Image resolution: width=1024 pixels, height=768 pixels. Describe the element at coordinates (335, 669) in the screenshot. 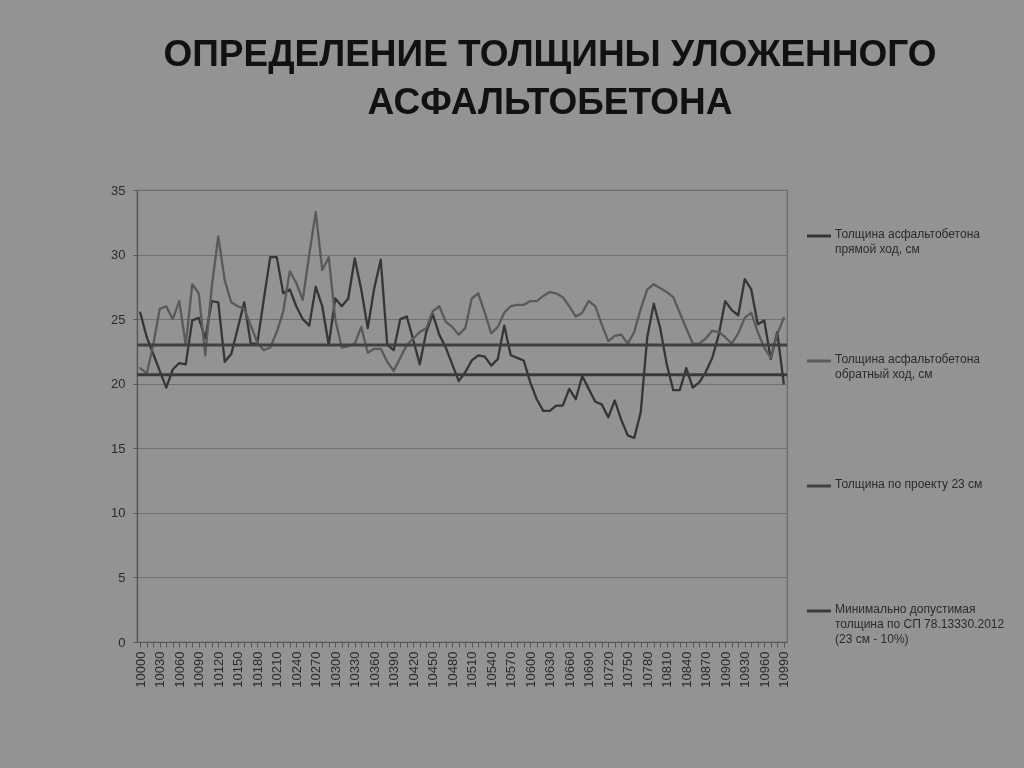

I see `x-tick-label: 10300` at that location.